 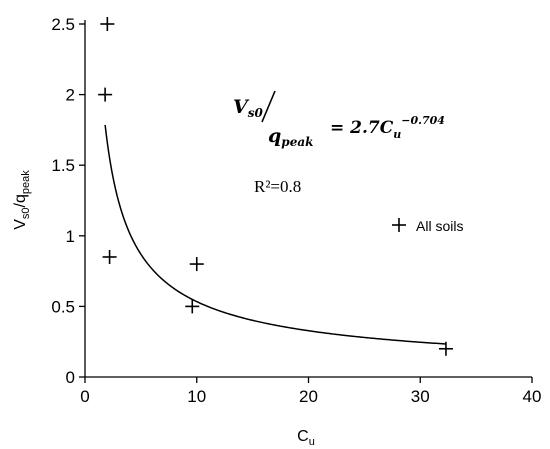 I want to click on equation-denominator: qpeak, so click(x=290, y=137).